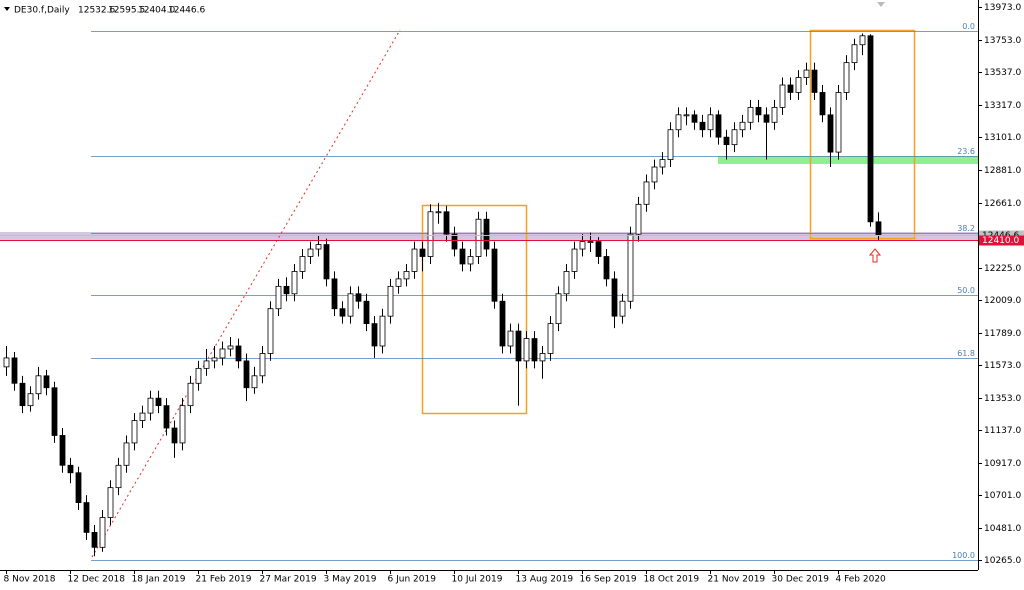 This screenshot has width=1024, height=590. I want to click on scroll-marker, so click(881, 4).